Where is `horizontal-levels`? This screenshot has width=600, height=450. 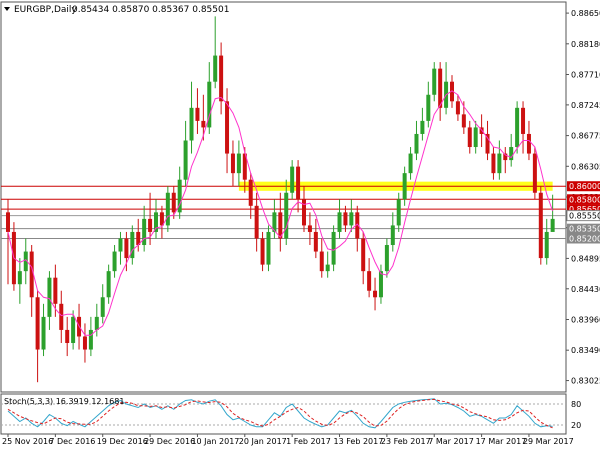 horizontal-levels is located at coordinates (283, 212).